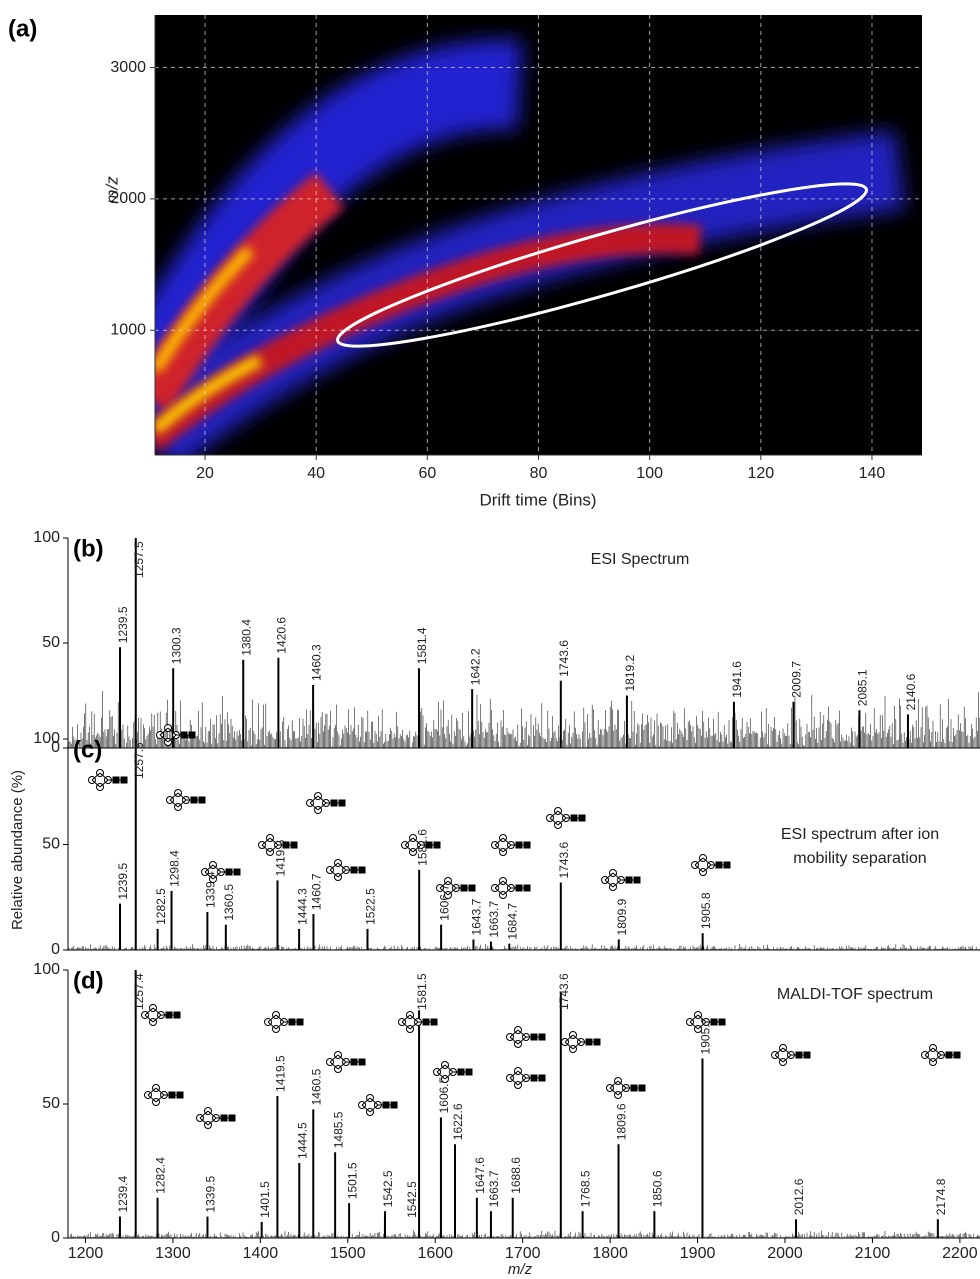  I want to click on peak-label: 1444.5, so click(302, 1140).